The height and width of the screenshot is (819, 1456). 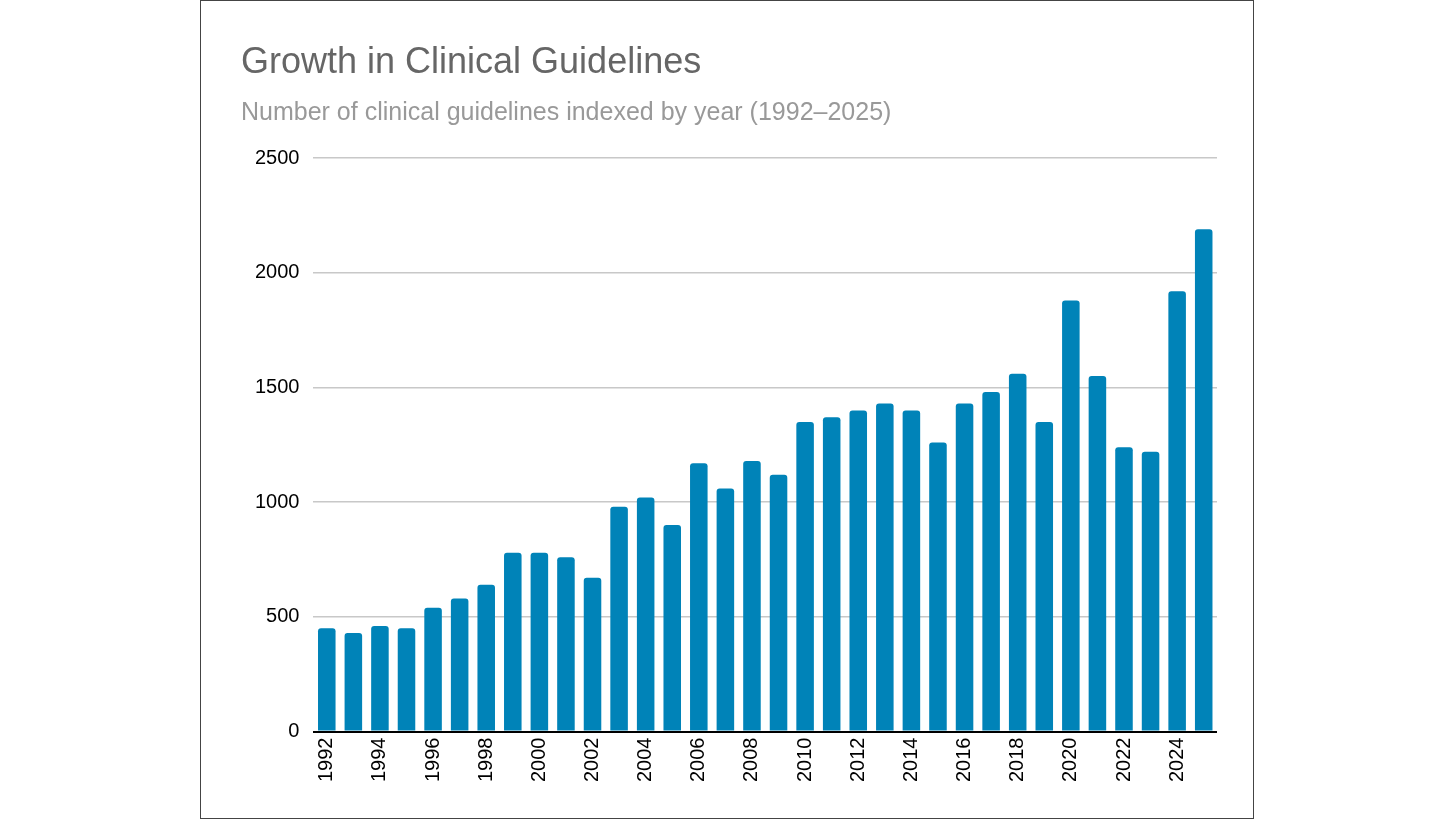 What do you see at coordinates (856, 760) in the screenshot?
I see `x-tick-label: 2012` at bounding box center [856, 760].